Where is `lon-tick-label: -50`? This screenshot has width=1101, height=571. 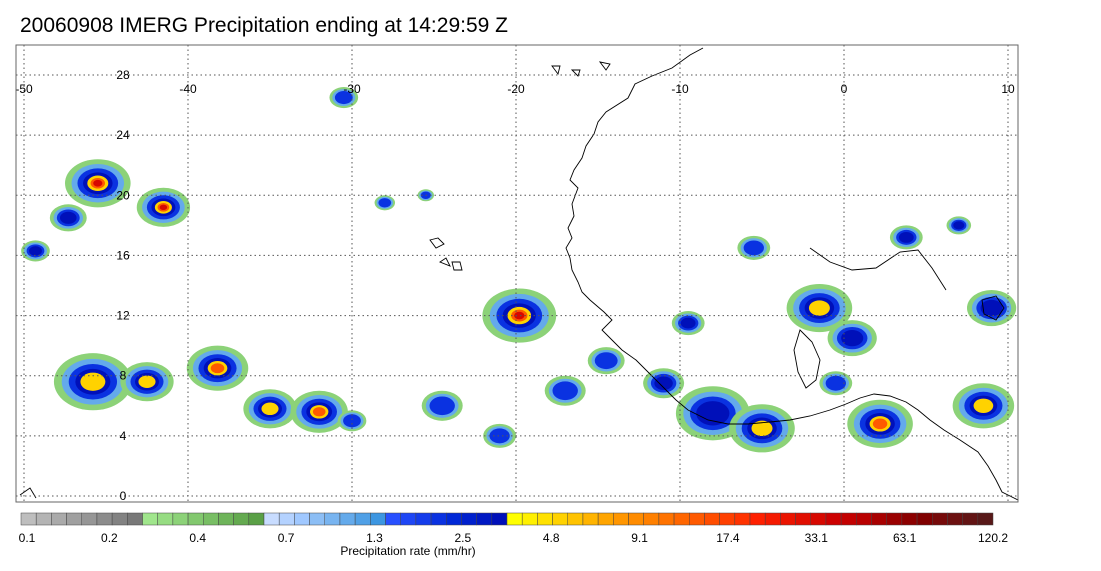 lon-tick-label: -50 is located at coordinates (24, 89).